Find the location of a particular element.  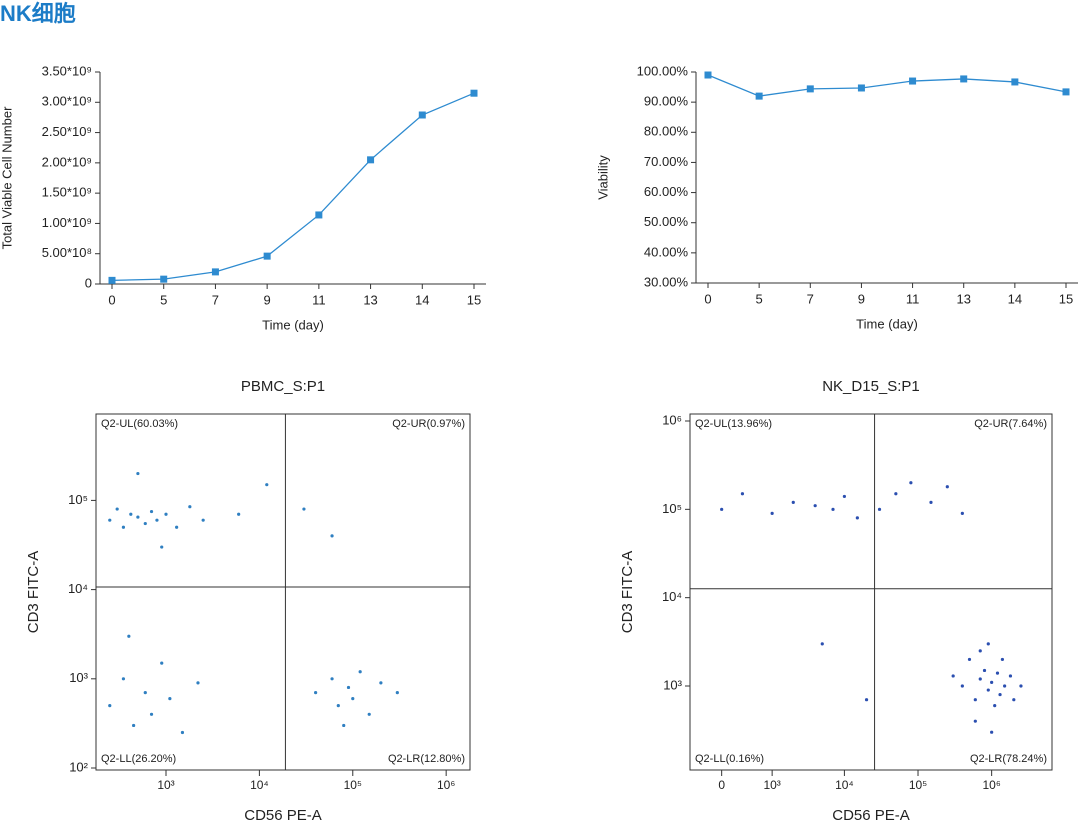

y-tick-label: 80.00% is located at coordinates (666, 131).